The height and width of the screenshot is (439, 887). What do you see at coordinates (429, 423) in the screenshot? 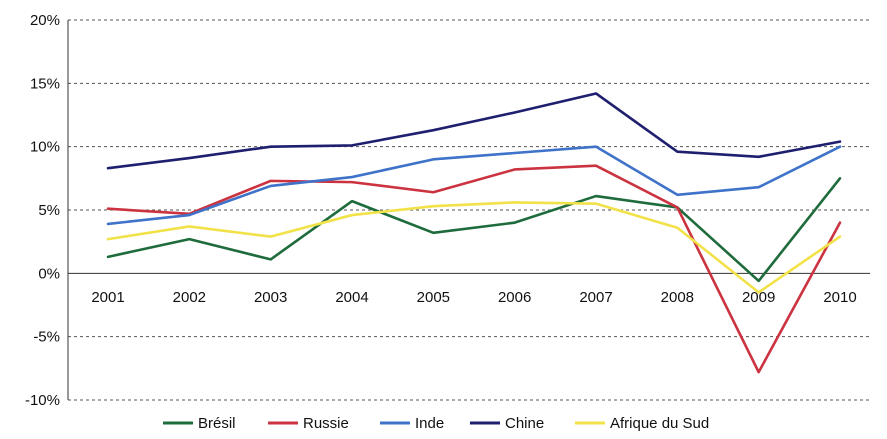
I see `legend-label: Inde` at bounding box center [429, 423].